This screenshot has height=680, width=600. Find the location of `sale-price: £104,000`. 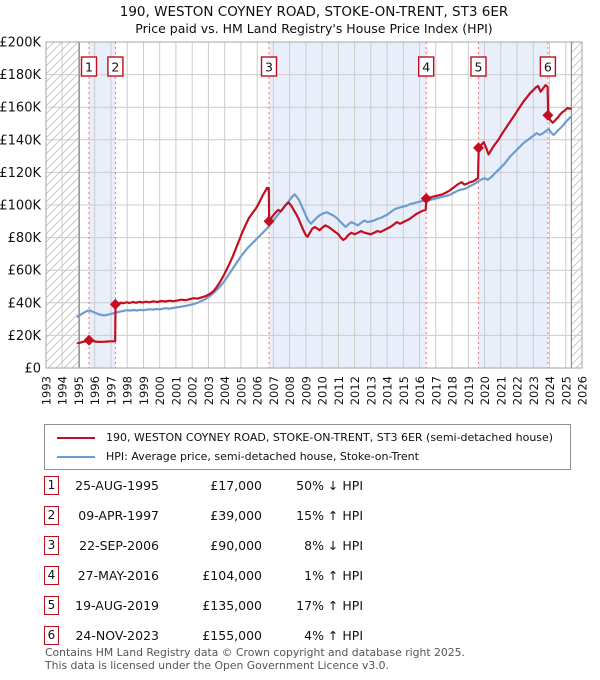

sale-price: £104,000 is located at coordinates (232, 575).